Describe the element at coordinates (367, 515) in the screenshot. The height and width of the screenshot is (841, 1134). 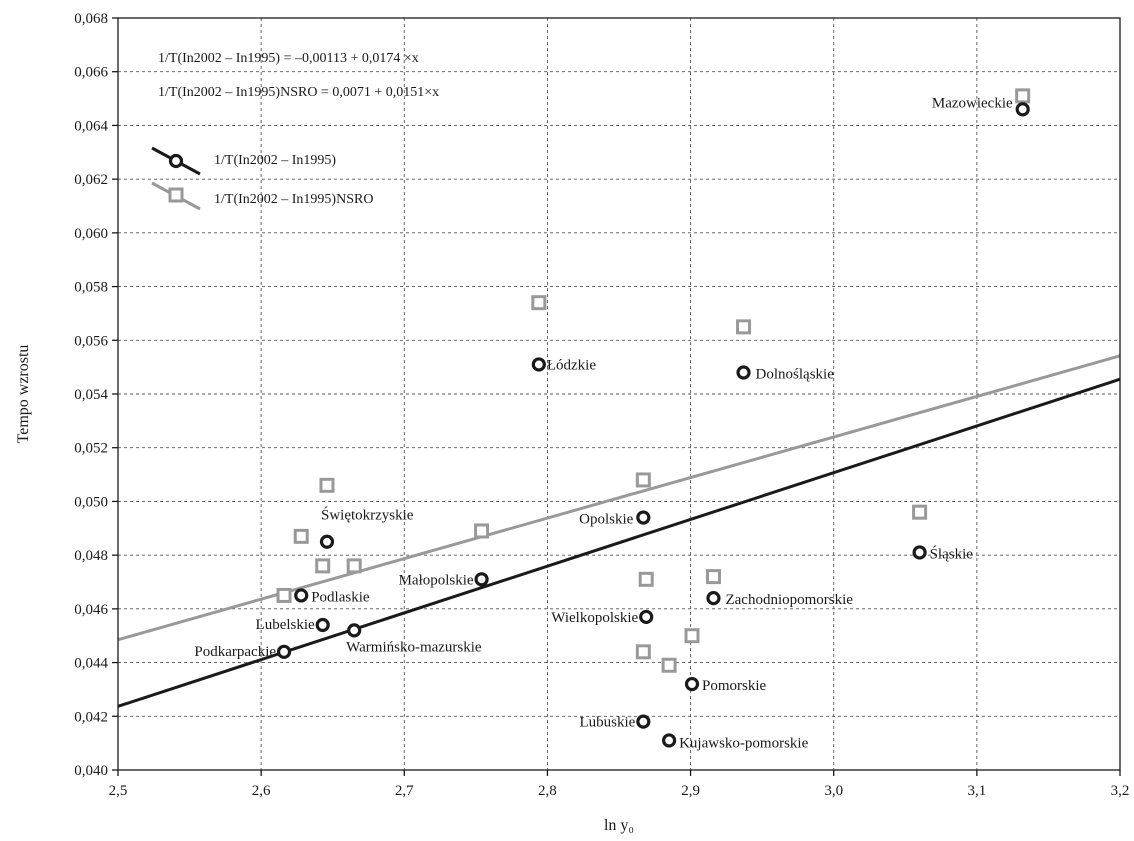
I see `point-label-swietokrzyskie: Świętokrzyskie` at that location.